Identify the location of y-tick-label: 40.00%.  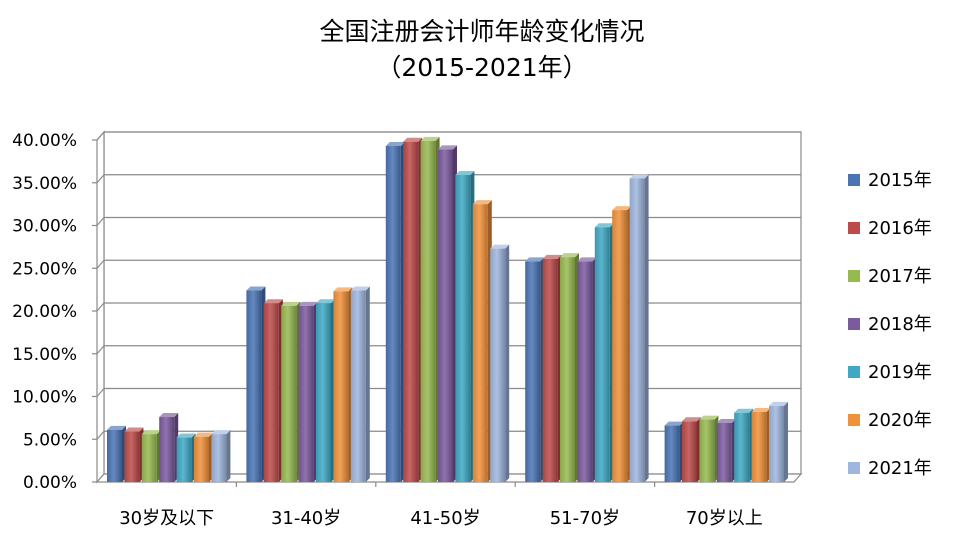
(44, 141).